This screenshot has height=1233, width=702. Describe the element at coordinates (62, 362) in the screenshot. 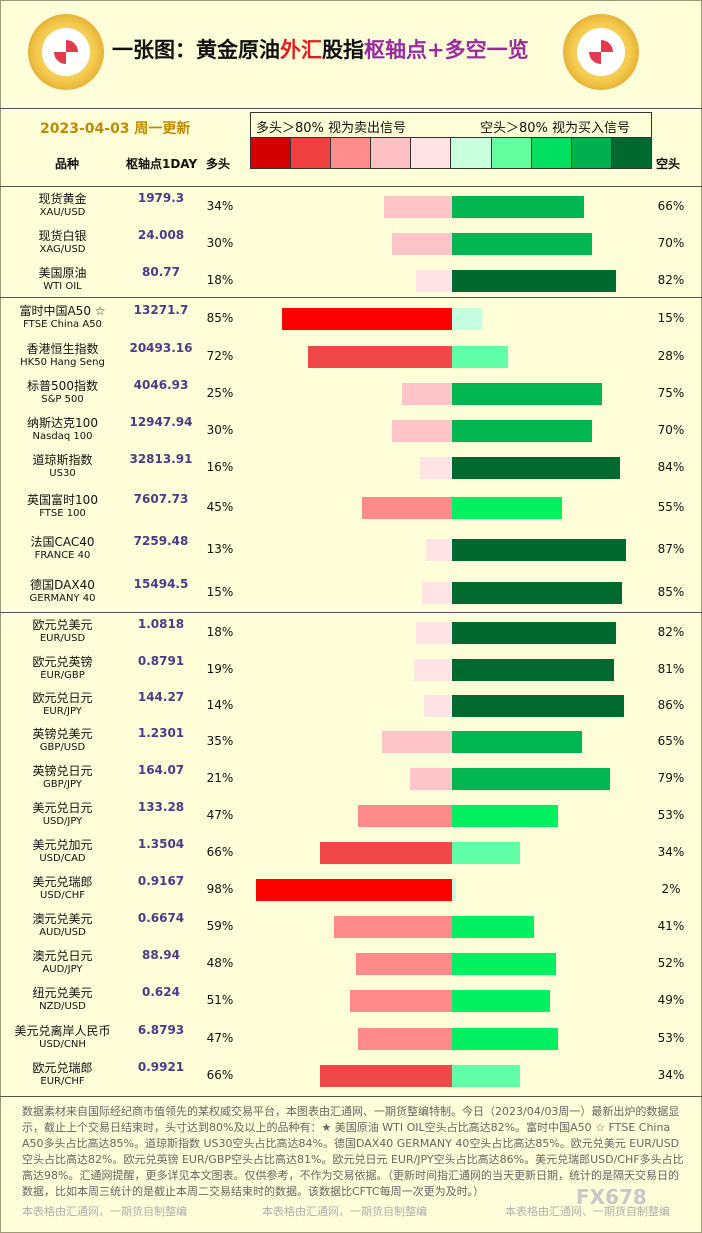

I see `instrument-name-en: HK50 Hang Seng` at that location.